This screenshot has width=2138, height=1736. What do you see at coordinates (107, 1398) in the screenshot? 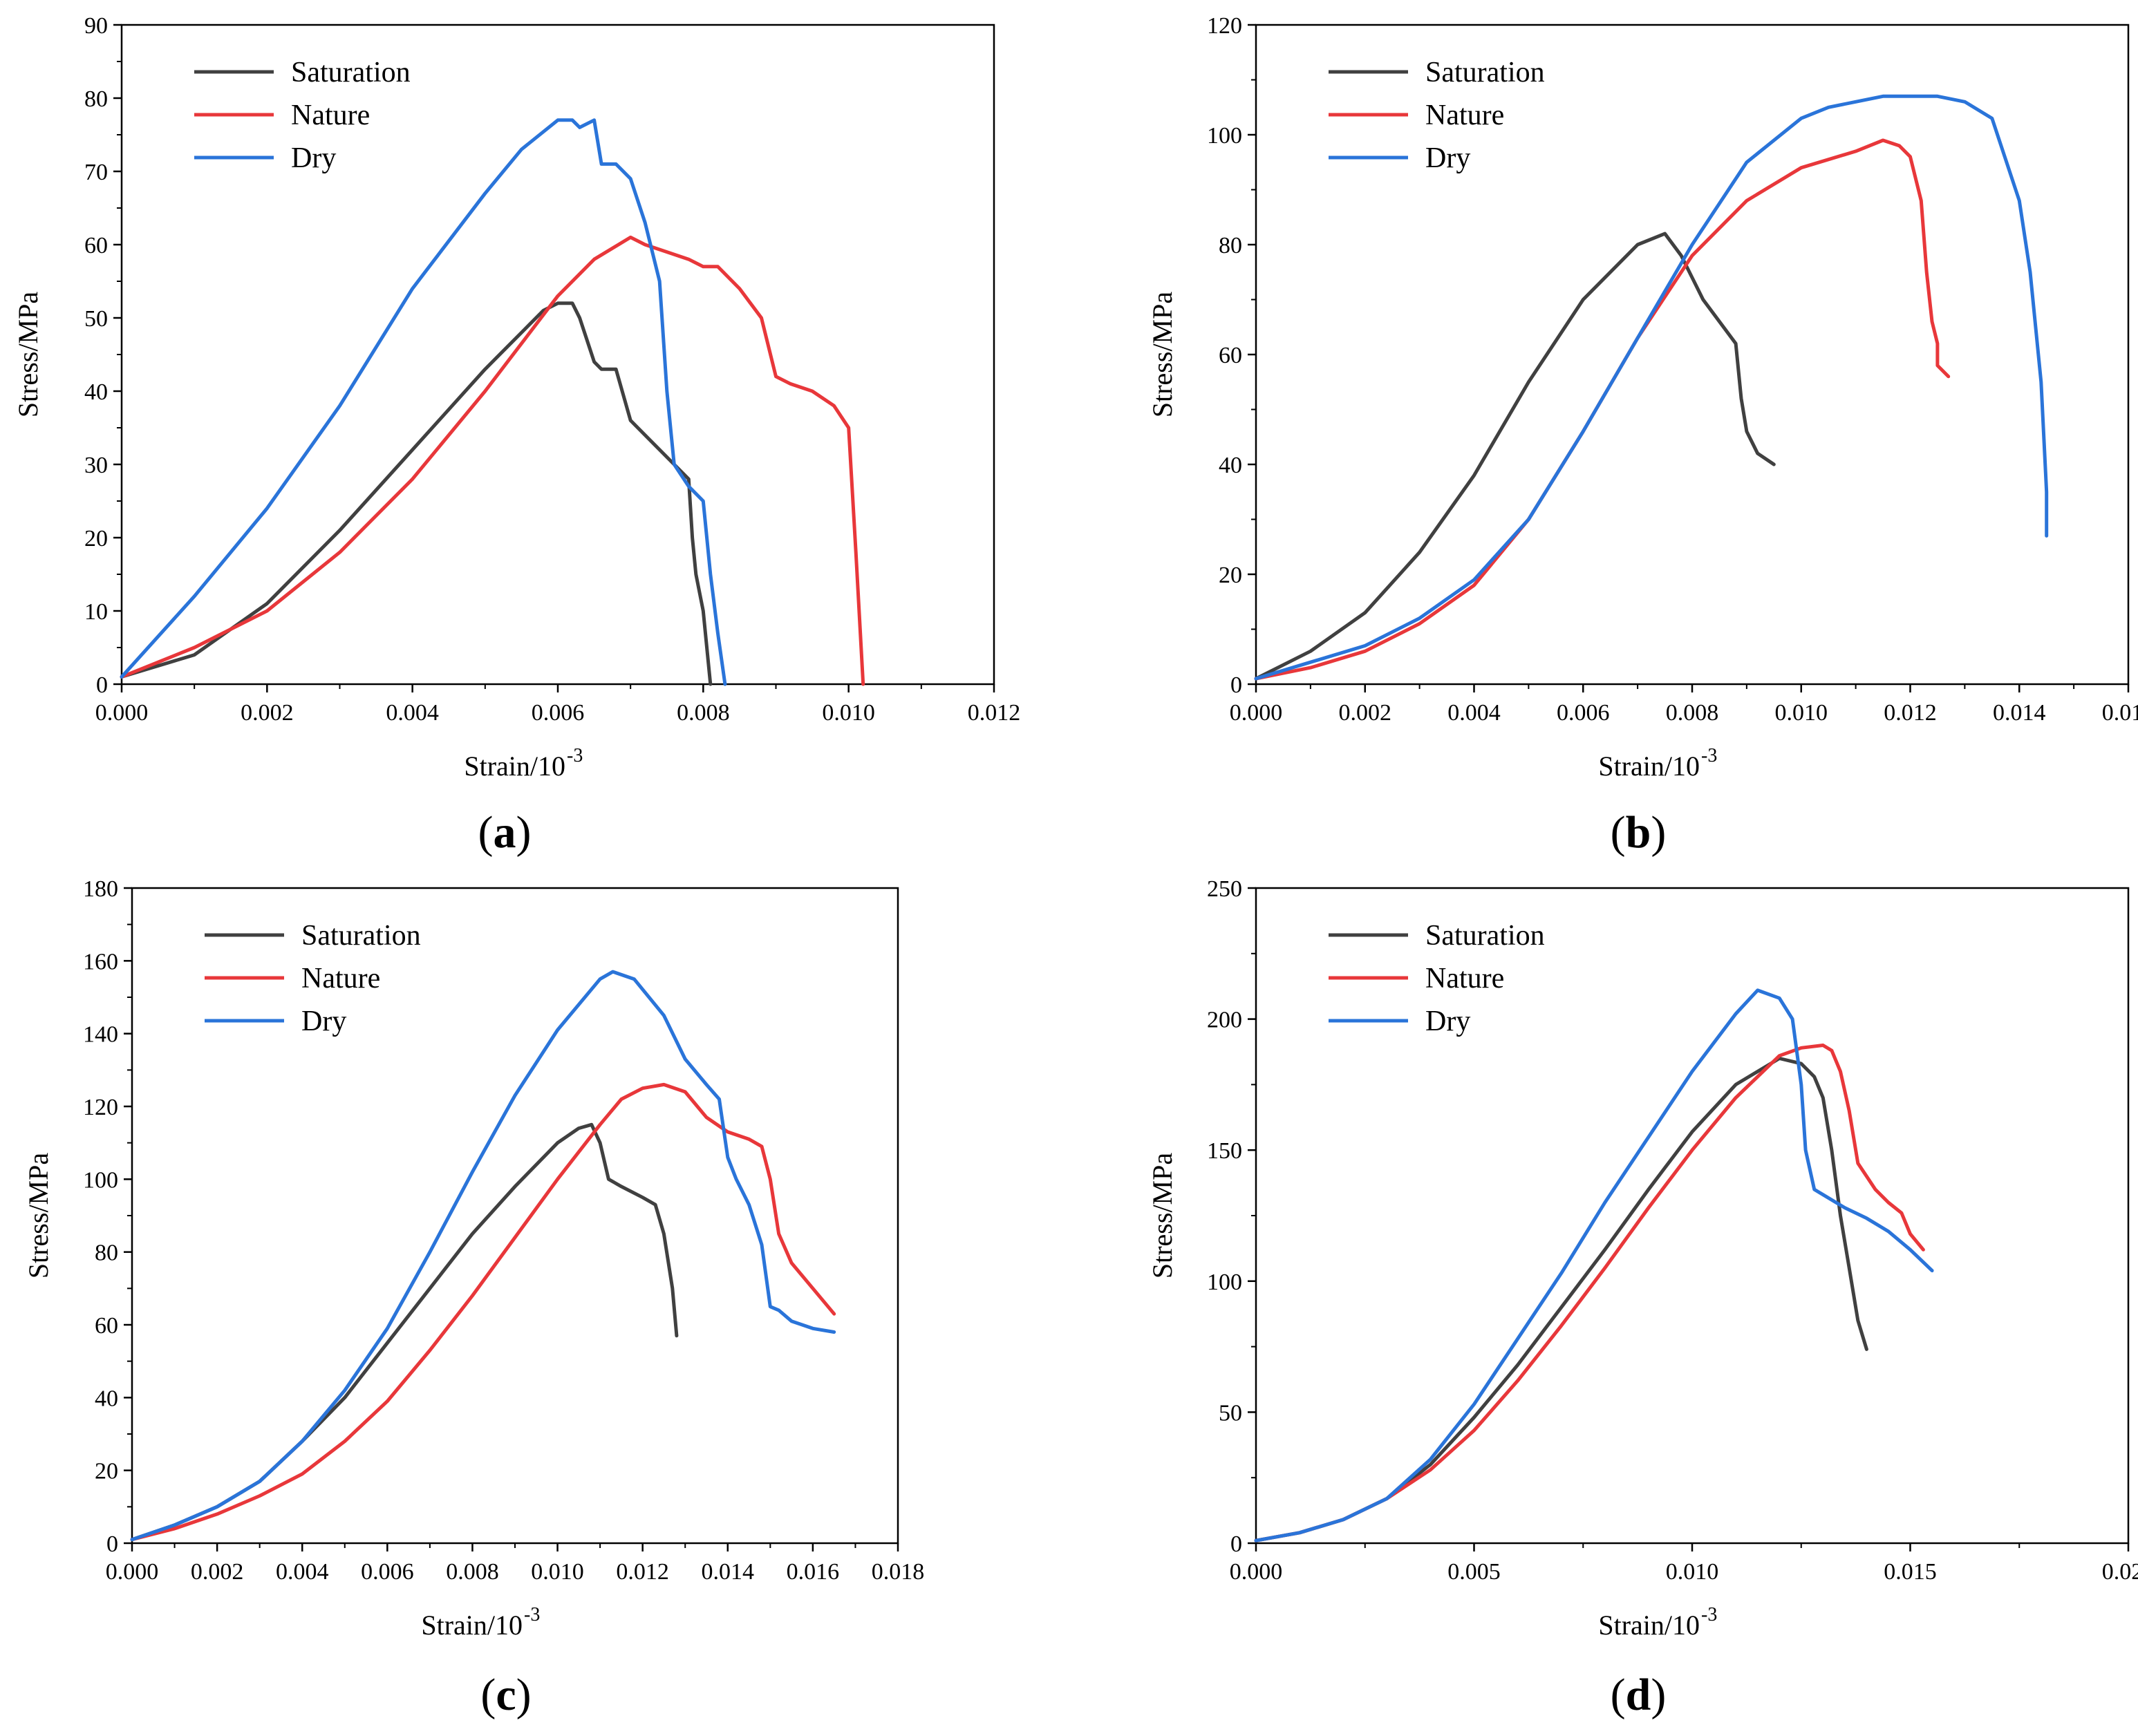
I see `chart-c-y-tick-label: 40` at bounding box center [107, 1398].